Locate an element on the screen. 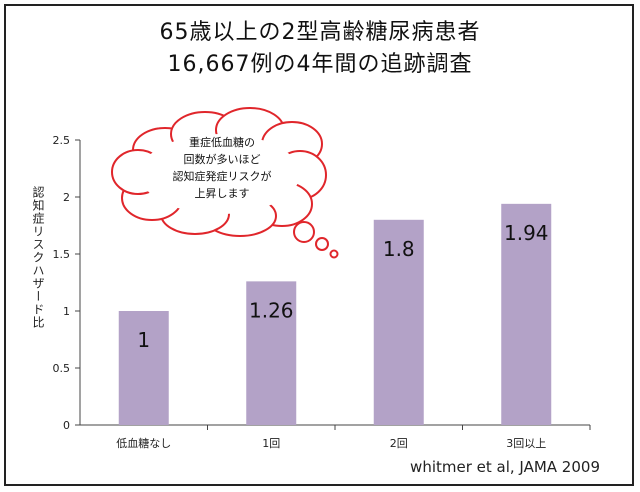 This screenshot has height=492, width=640. y-axis-label: 認知症リスクハザード比 is located at coordinates (38, 257).